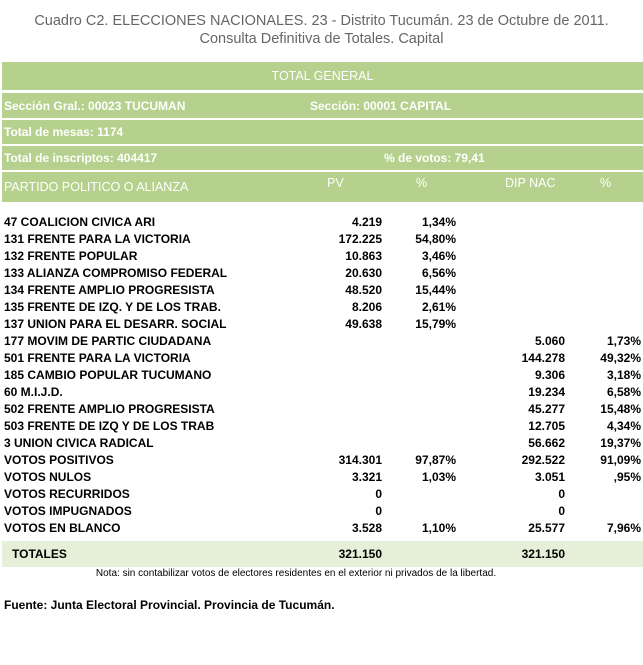 The height and width of the screenshot is (665, 643). I want to click on table-row: 3 UNION CIVICA RADICAL 56.662 19,37%, so click(322, 443).